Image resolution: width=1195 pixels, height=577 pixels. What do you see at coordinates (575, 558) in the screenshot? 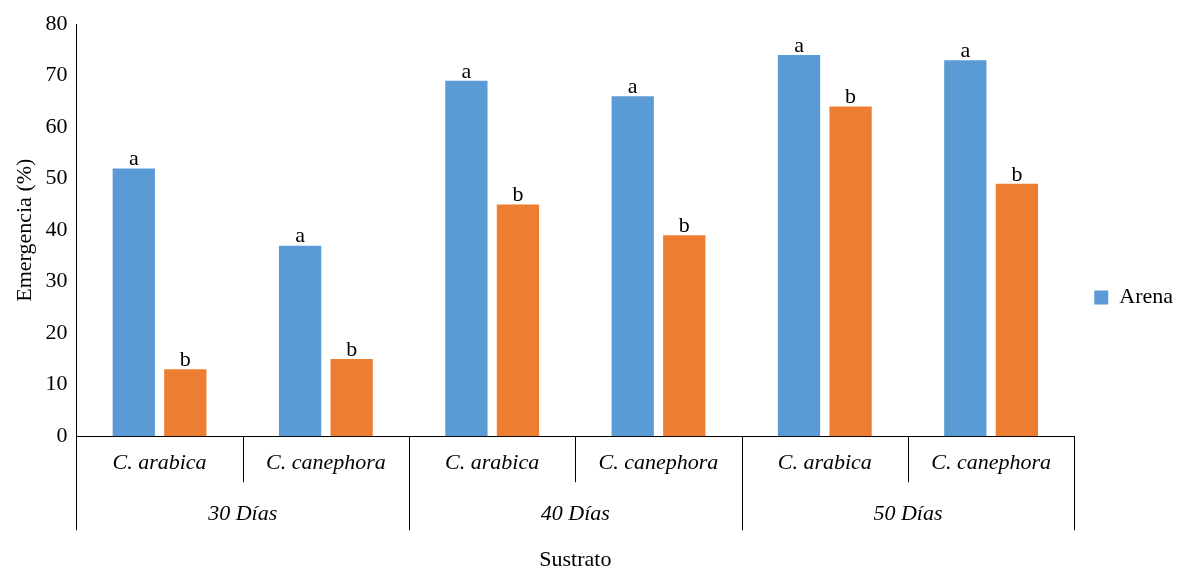
I see `x-axis-title: Sustrato` at bounding box center [575, 558].